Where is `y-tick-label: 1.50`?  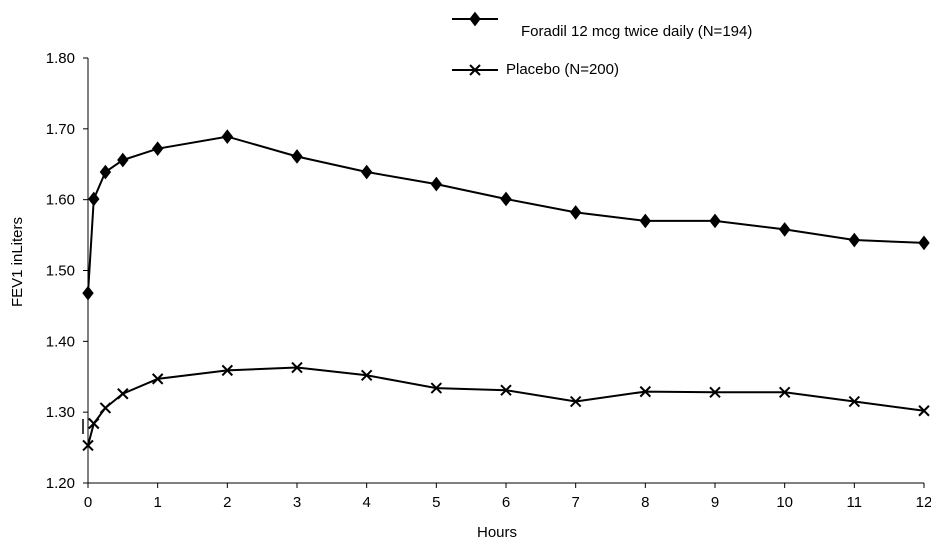 y-tick-label: 1.50 is located at coordinates (60, 271).